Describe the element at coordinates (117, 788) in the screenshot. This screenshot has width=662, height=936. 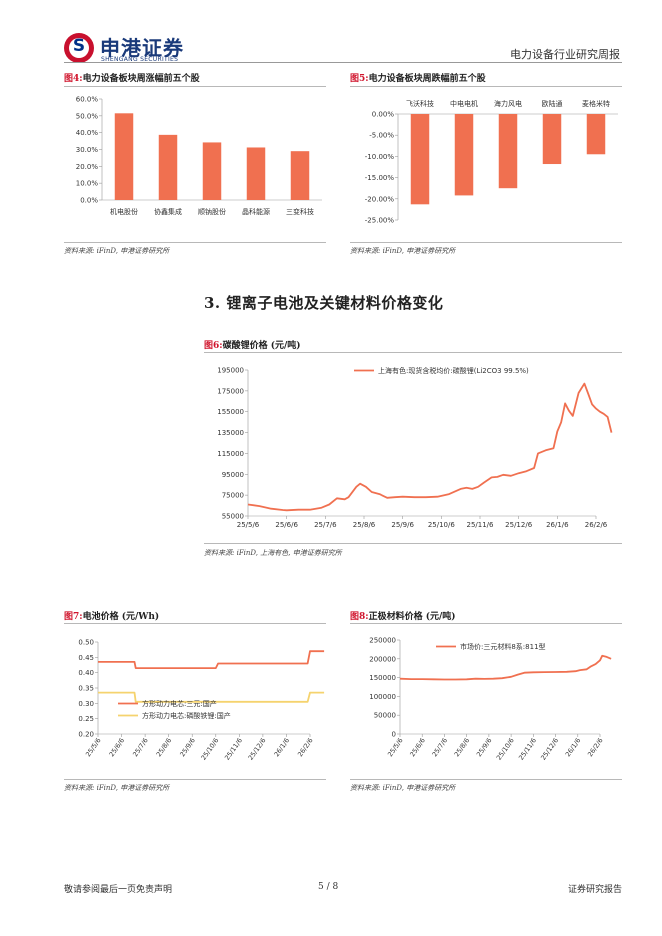
I see `fig7-source: 资料来源: iFinD, 申港证券研究所` at that location.